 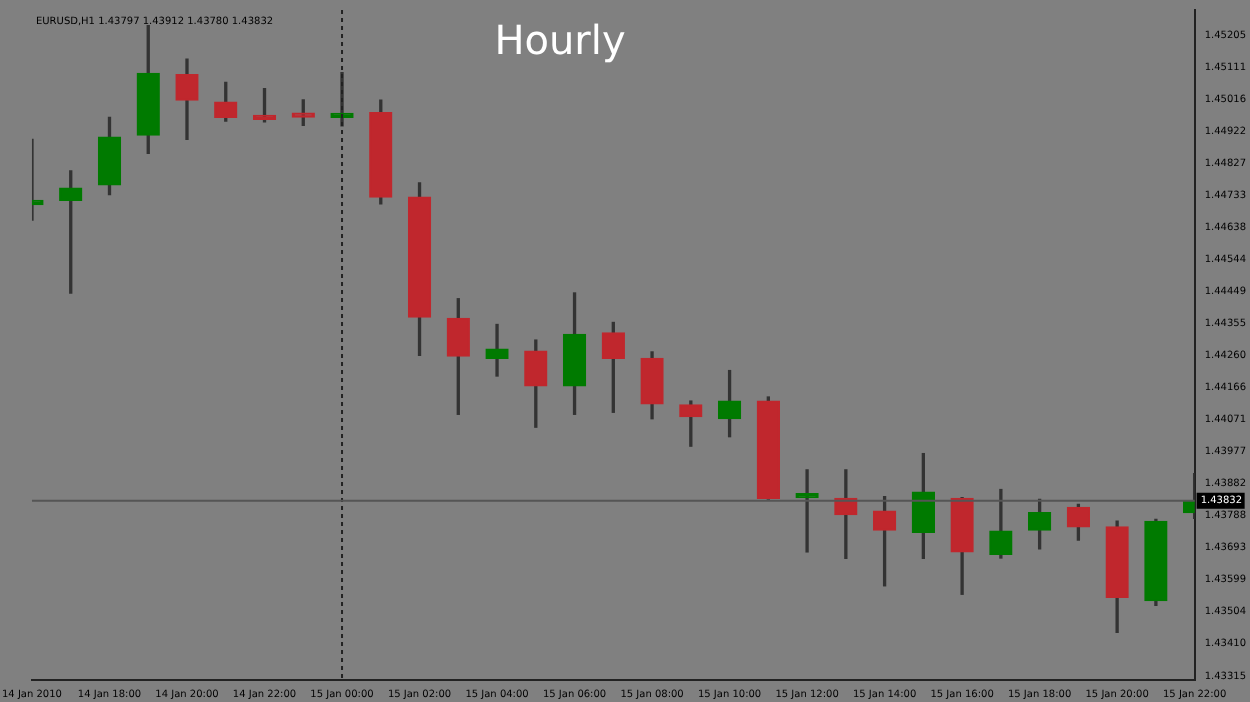 What do you see at coordinates (497, 350) in the screenshot?
I see `candlestick` at bounding box center [497, 350].